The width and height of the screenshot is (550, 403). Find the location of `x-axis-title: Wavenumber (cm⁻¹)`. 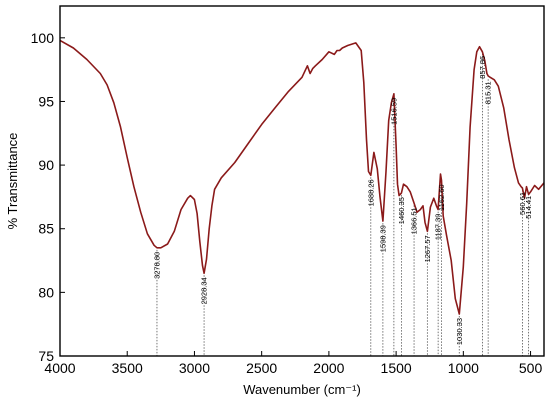

x-axis-title: Wavenumber (cm⁻¹) is located at coordinates (302, 389).